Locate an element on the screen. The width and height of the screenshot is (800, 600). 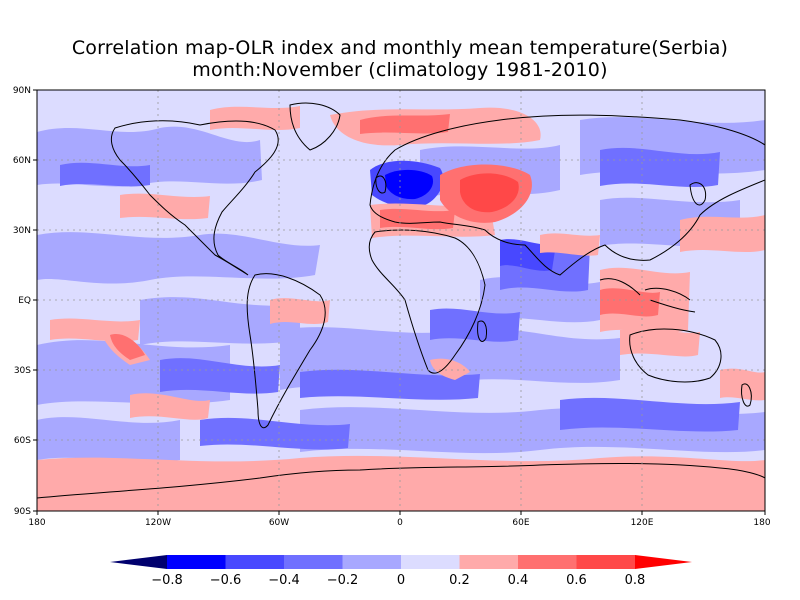
lon-tick-label: 60E is located at coordinates (520, 523).